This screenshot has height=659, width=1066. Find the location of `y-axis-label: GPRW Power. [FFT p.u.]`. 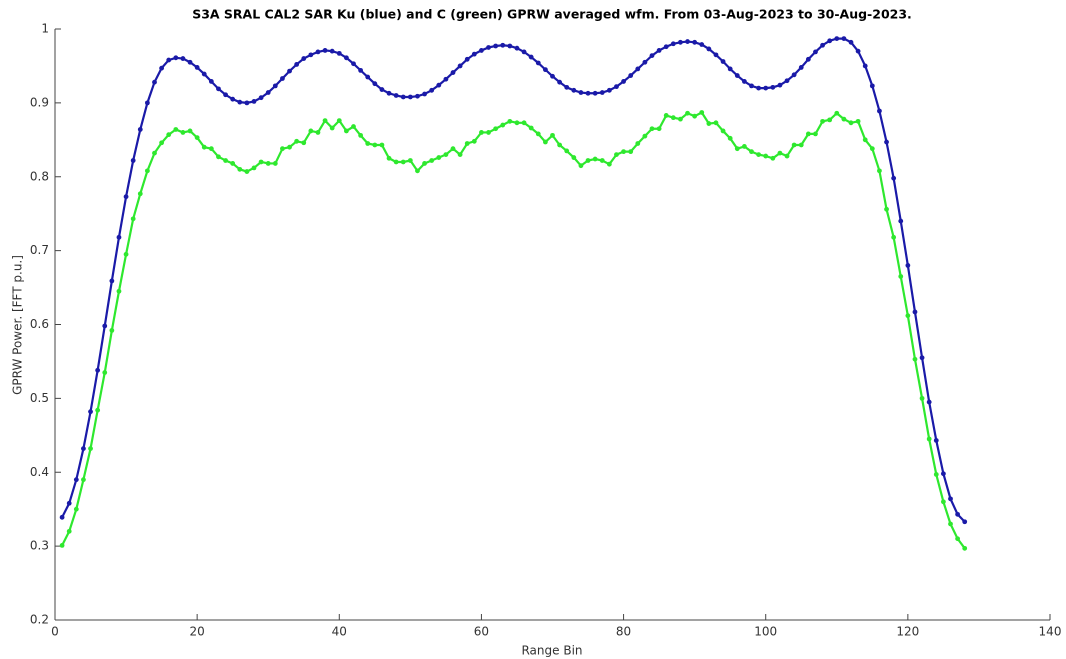

y-axis-label: GPRW Power. [FFT p.u.] is located at coordinates (18, 325).